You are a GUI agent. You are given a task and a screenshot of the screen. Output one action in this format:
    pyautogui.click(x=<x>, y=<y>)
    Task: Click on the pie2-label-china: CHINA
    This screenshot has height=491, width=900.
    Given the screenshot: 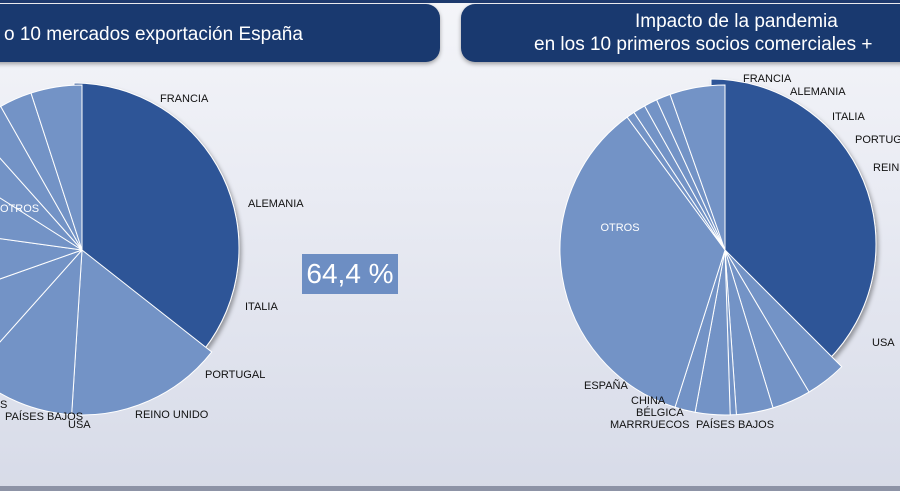 What is the action you would take?
    pyautogui.click(x=648, y=401)
    